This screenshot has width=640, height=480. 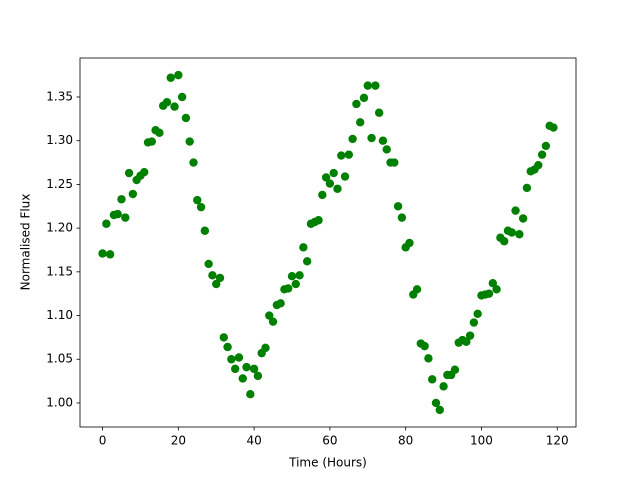 I want to click on x-tick-label: 60, so click(x=329, y=441).